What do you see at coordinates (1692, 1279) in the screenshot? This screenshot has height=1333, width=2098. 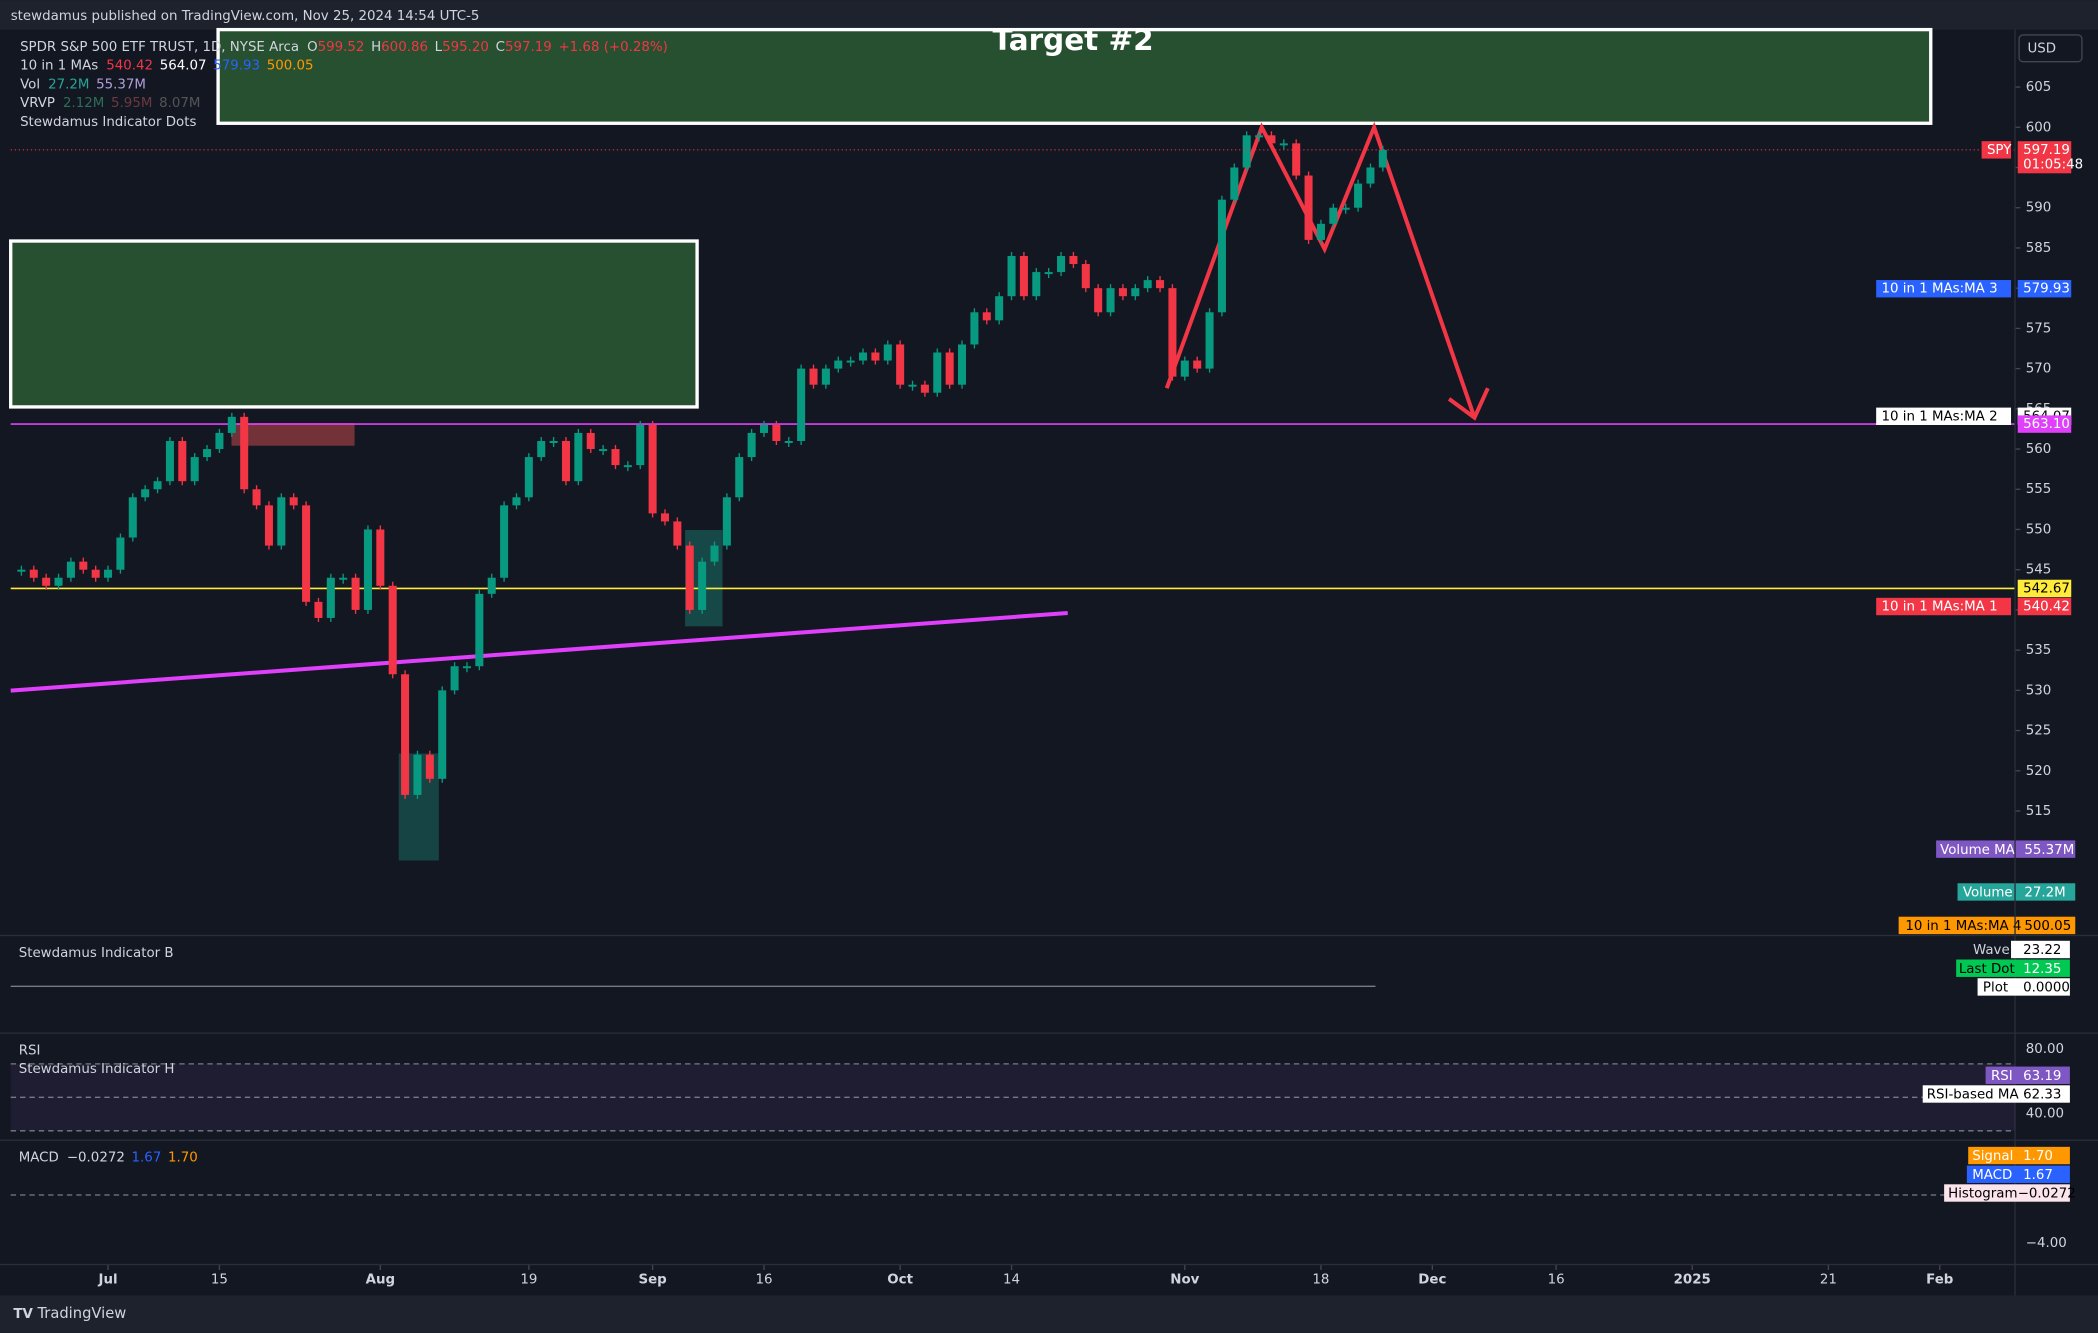 I see `x-tick-label: 2025` at bounding box center [1692, 1279].